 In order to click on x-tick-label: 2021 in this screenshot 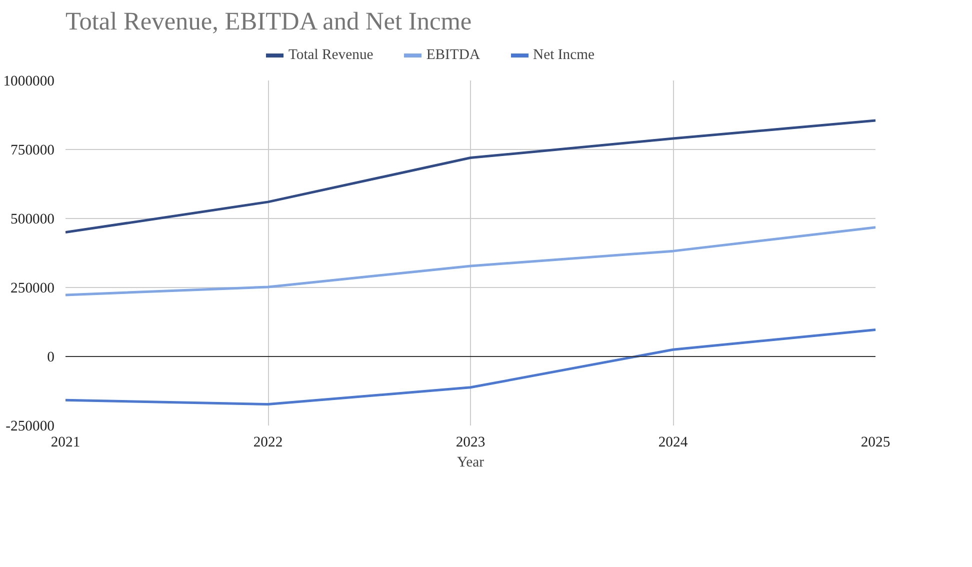, I will do `click(65, 442)`.